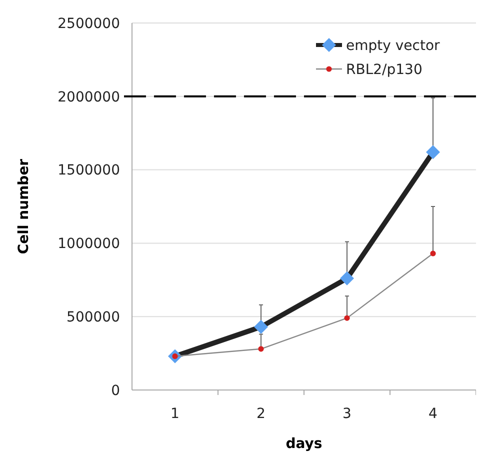 The height and width of the screenshot is (460, 484). I want to click on x-tick-label: 3, so click(347, 414).